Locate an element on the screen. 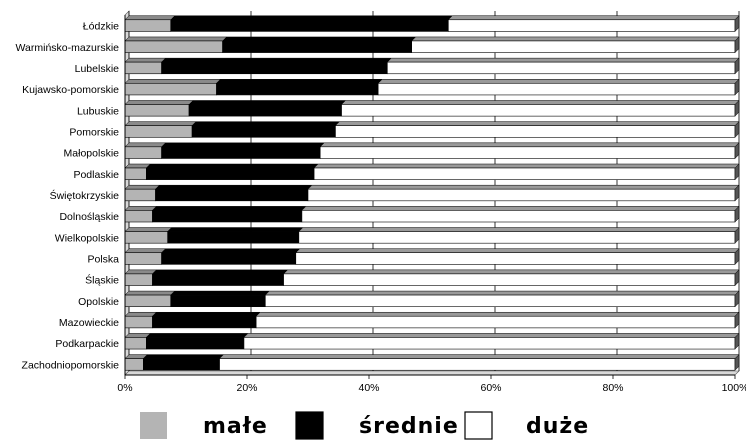 The height and width of the screenshot is (441, 746). x-tick-label: 100% is located at coordinates (734, 388).